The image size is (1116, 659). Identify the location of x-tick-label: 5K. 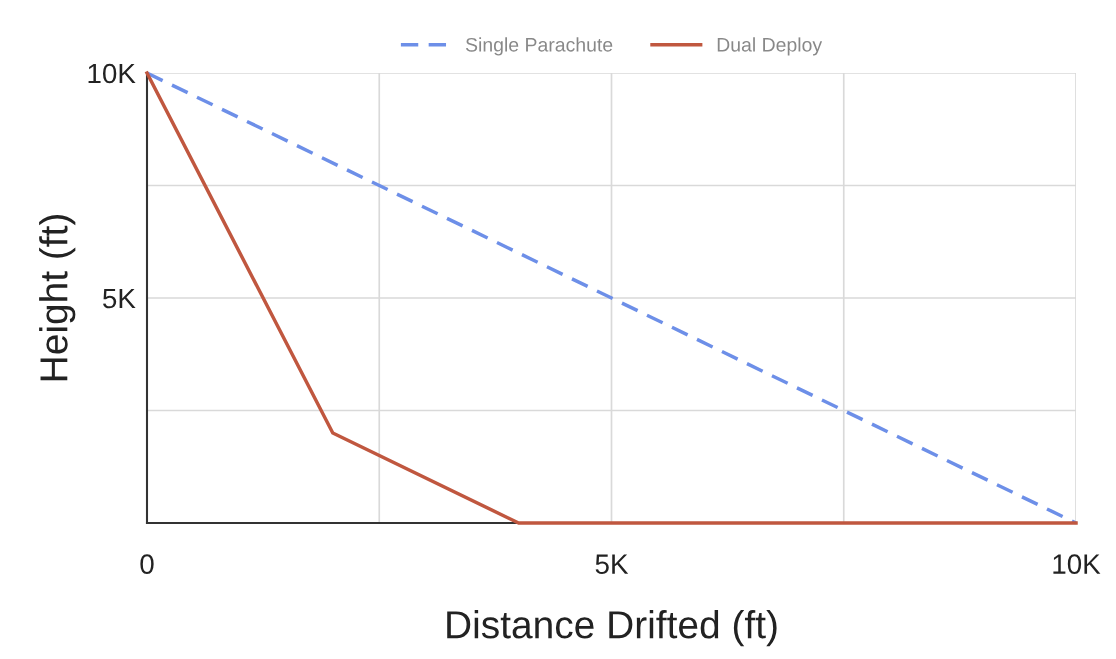
(612, 564).